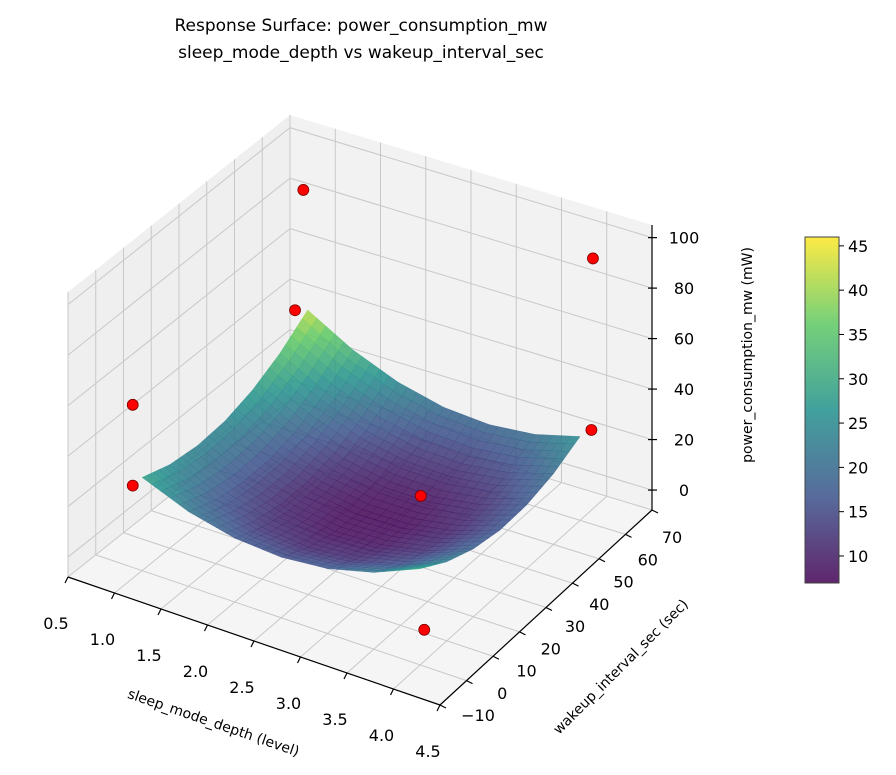 The image size is (896, 775). Describe the element at coordinates (672, 537) in the screenshot. I see `y-tick-label: 70` at that location.